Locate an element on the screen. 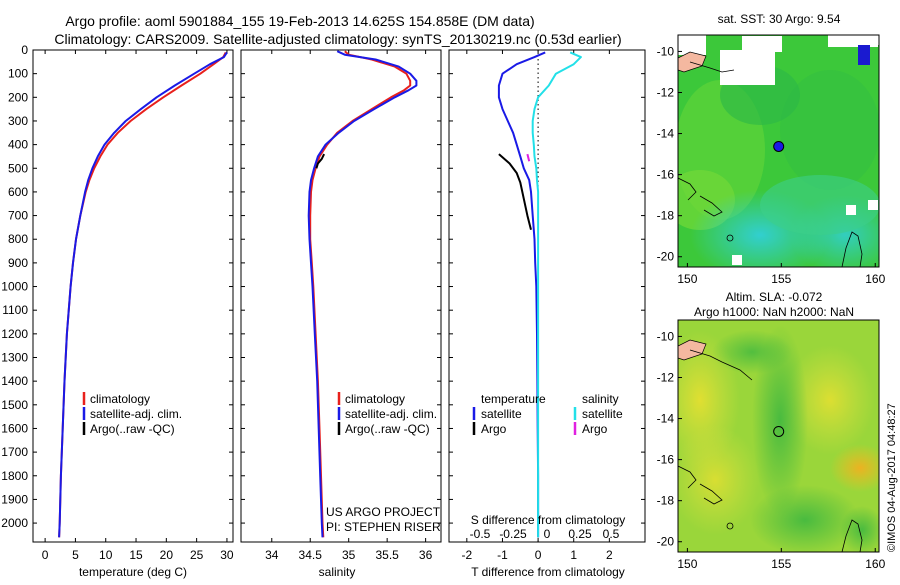 This screenshot has height=585, width=900. sla-map-axes: 150 155 160 -10 -12 -14 -16 -18 -20 is located at coordinates (771, 450).